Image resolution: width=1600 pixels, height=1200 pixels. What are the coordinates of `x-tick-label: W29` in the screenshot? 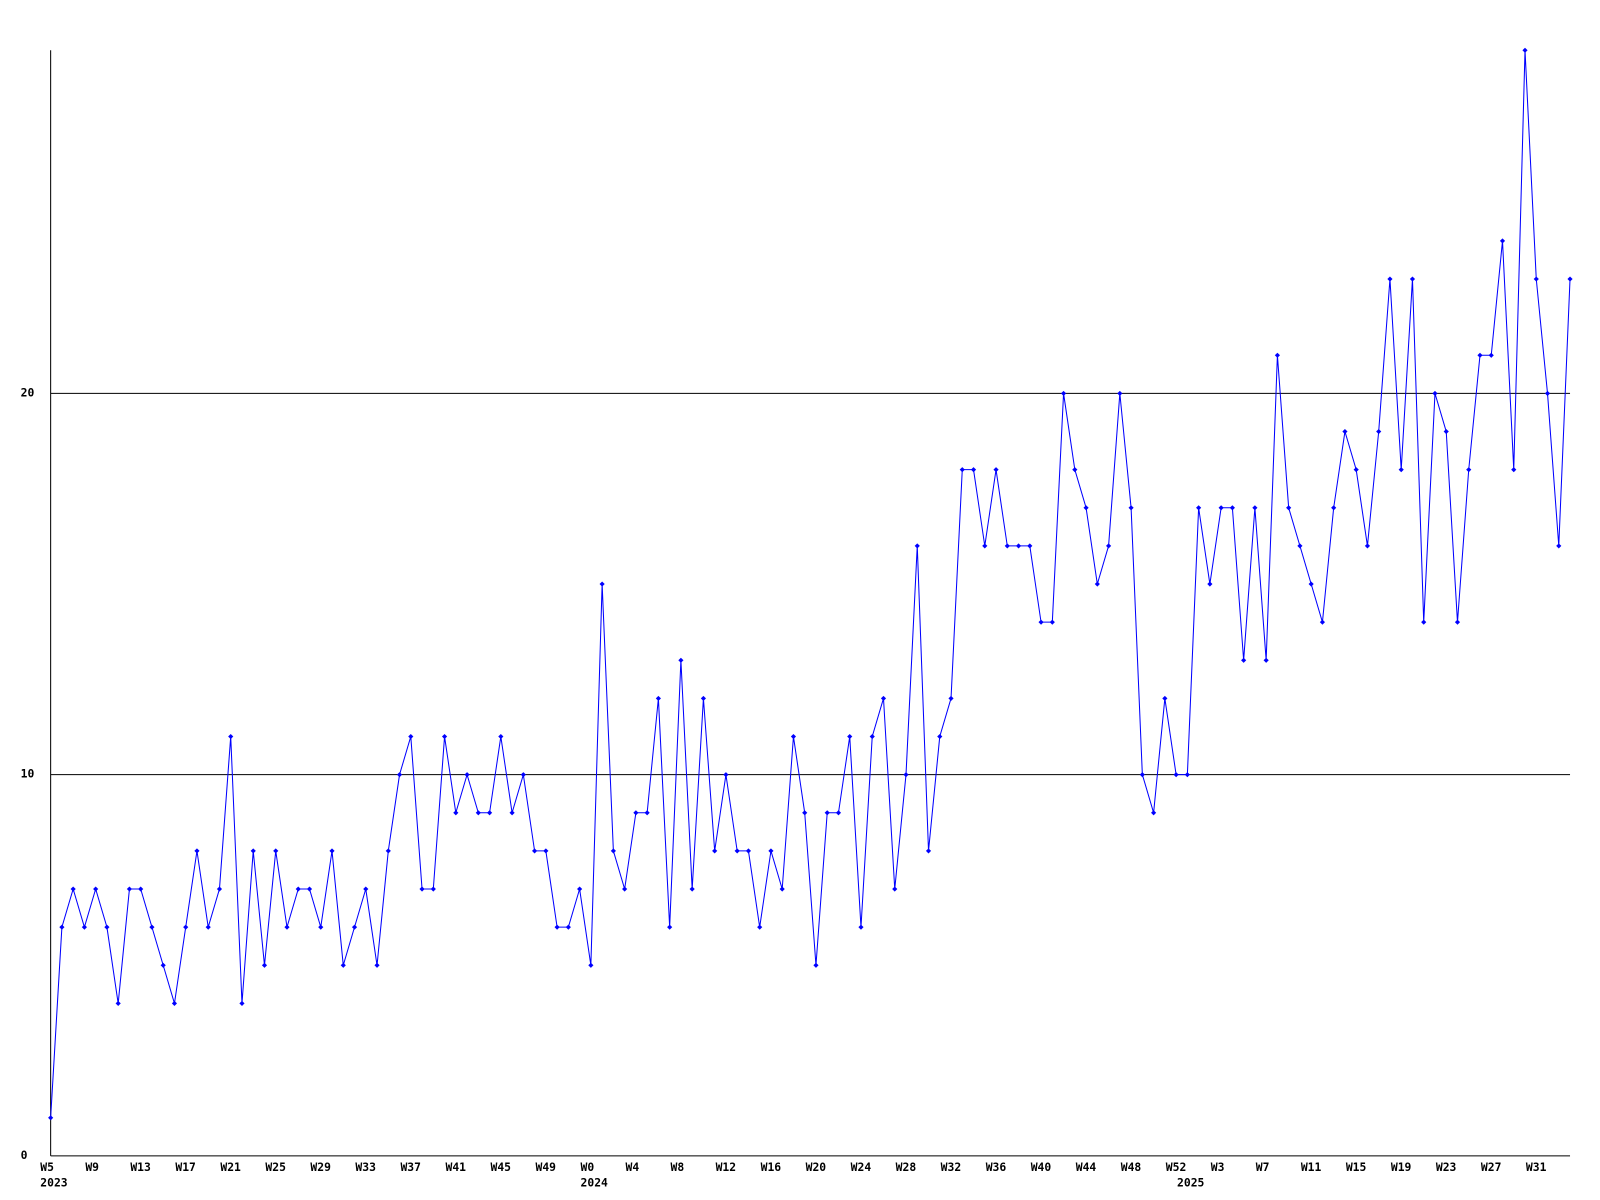 It's located at (320, 1167).